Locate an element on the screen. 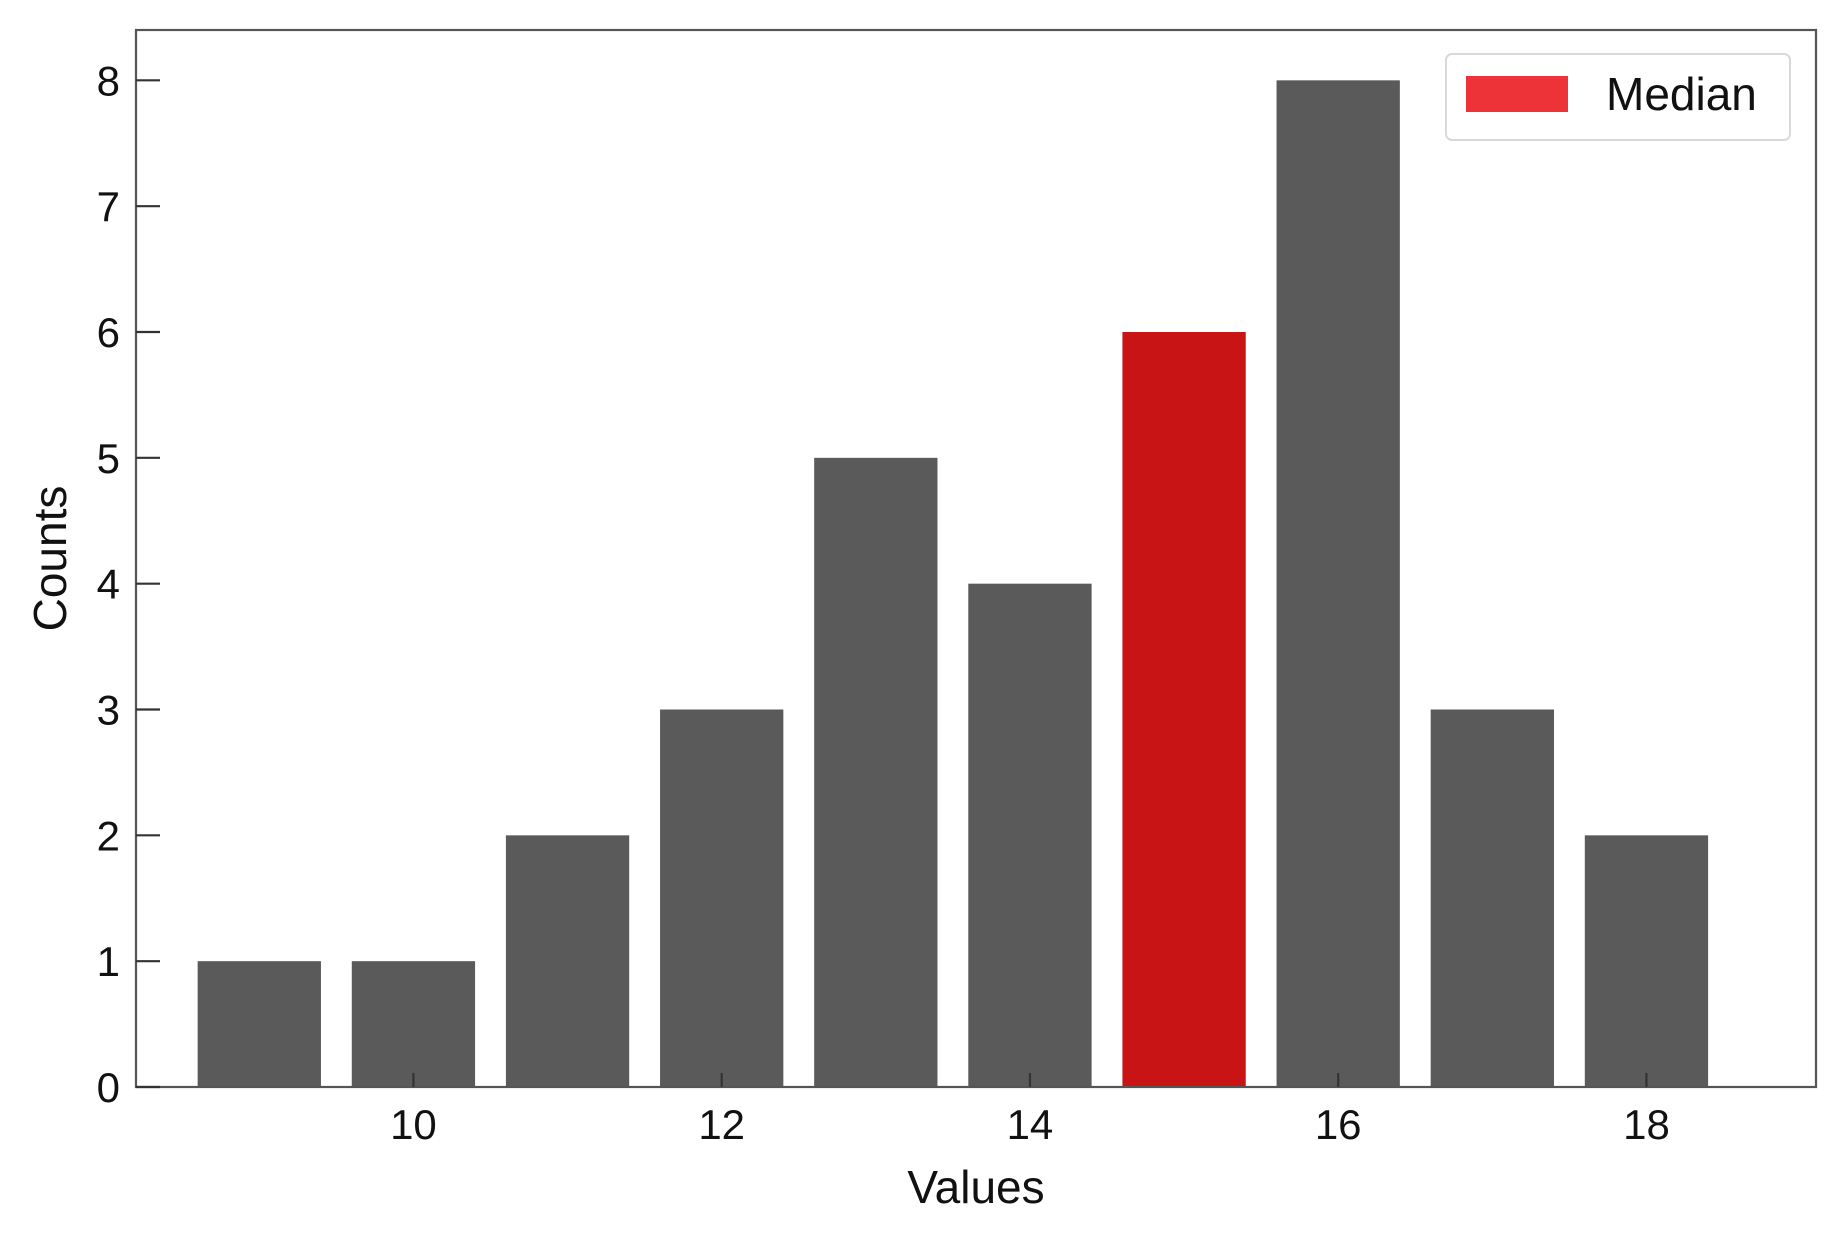 The width and height of the screenshot is (1834, 1234). y-tick-label: 5 is located at coordinates (108, 458).